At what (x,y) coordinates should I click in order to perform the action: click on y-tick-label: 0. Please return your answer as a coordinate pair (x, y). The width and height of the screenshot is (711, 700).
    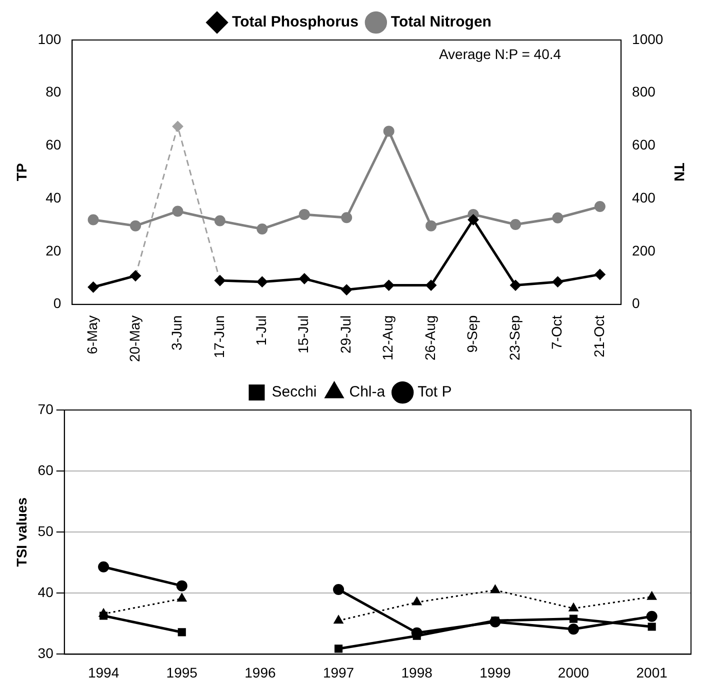
    Looking at the image, I should click on (57, 303).